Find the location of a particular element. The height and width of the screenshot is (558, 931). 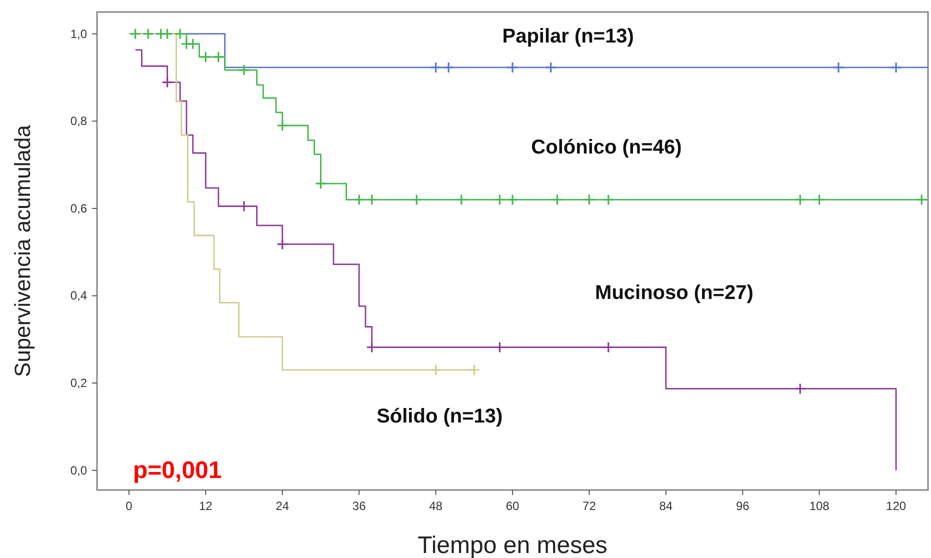

y-tick-label: 0,2 is located at coordinates (79, 383).